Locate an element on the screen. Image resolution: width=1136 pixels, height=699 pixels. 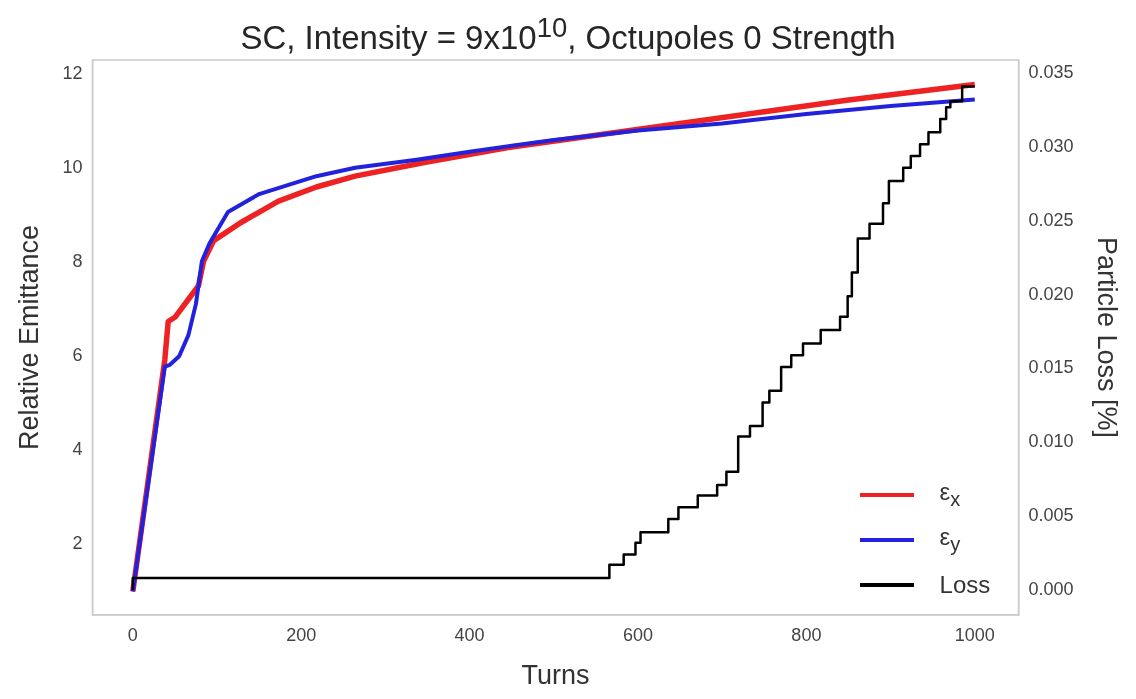
chart-title: SC, Intensity = 9x10$^{10}$, Octupoles 0 Strength is located at coordinates (568, 34).